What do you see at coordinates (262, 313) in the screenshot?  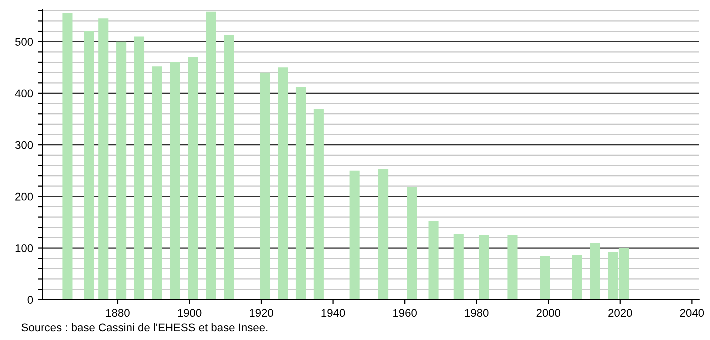 I see `x-tick-label: 1920` at bounding box center [262, 313].